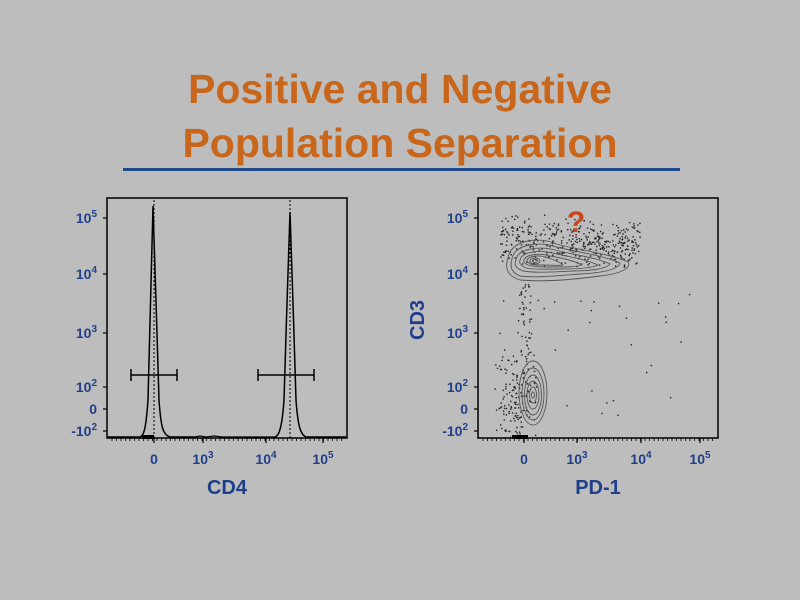 This screenshot has height=600, width=800. What do you see at coordinates (151, 321) in the screenshot?
I see `negative-peak-curve` at bounding box center [151, 321].